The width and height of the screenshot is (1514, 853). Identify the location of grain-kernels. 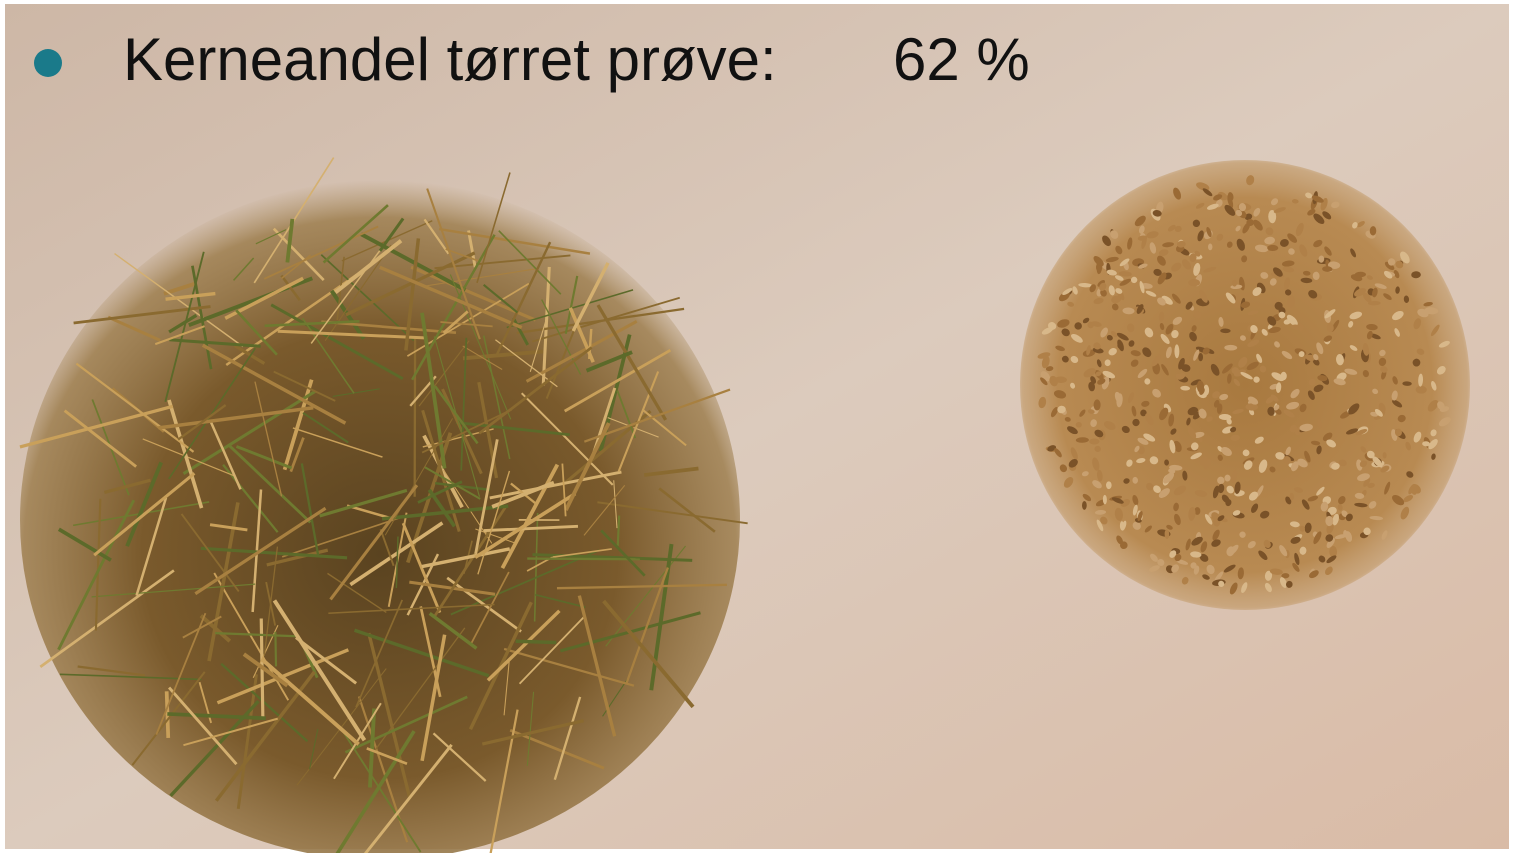
(1244, 385).